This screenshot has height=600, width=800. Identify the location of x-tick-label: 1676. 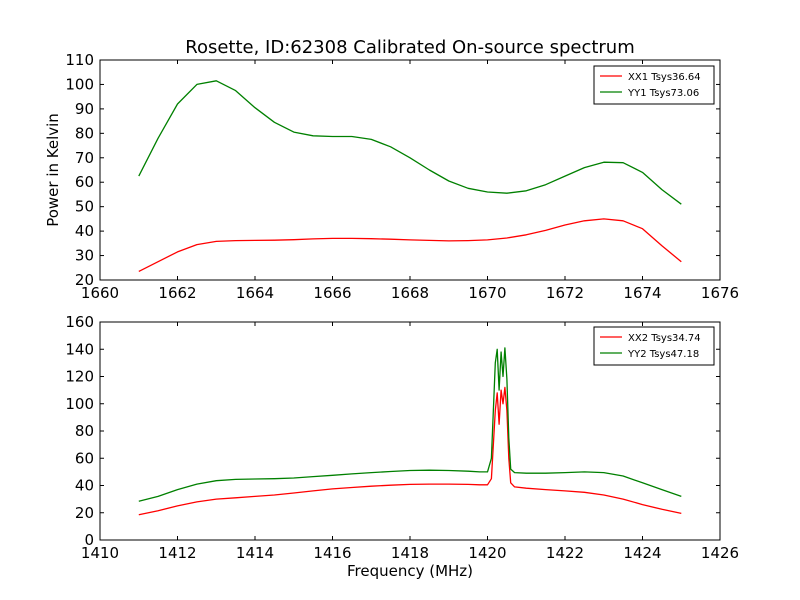
(720, 293).